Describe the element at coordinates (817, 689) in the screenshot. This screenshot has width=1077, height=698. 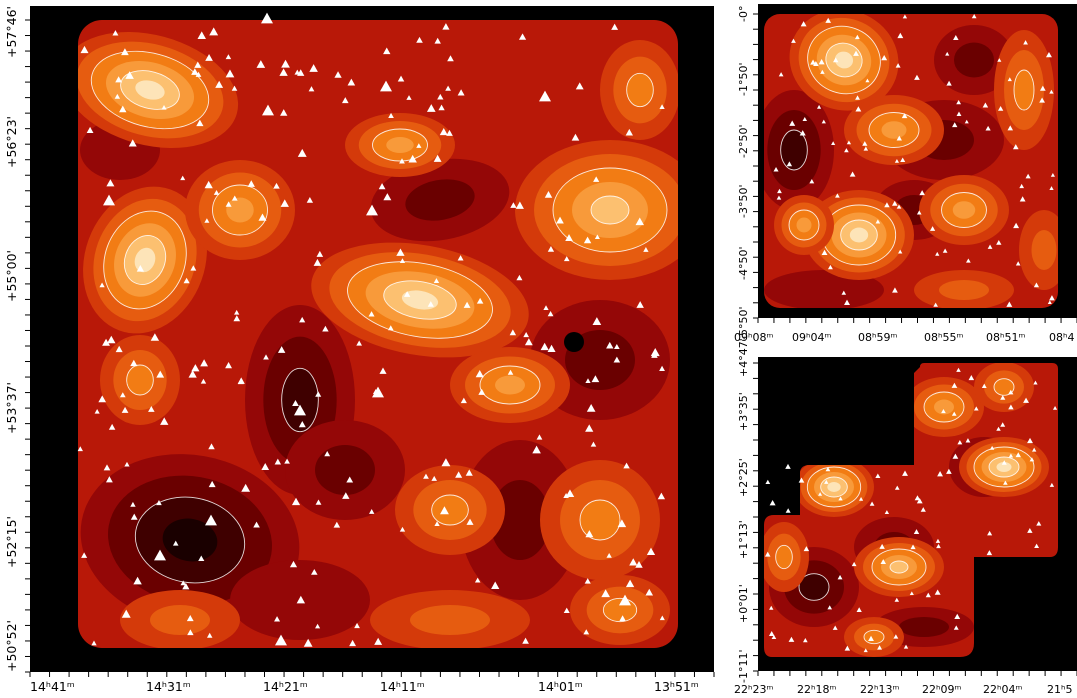
I see `x-tick-label: 22ʰ18ᵐ` at that location.